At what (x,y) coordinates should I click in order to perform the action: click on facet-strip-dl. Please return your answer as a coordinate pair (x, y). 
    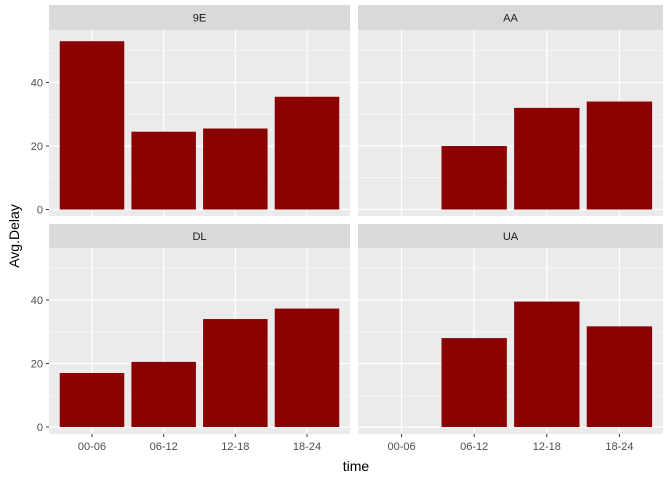
    Looking at the image, I should click on (199, 236).